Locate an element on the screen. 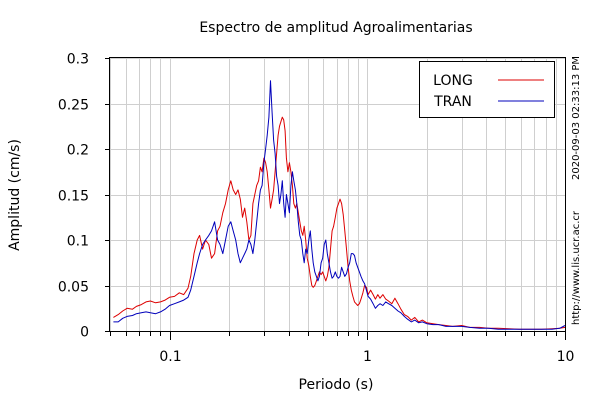 The height and width of the screenshot is (400, 600). x-tick-label: 0.1 is located at coordinates (170, 357).